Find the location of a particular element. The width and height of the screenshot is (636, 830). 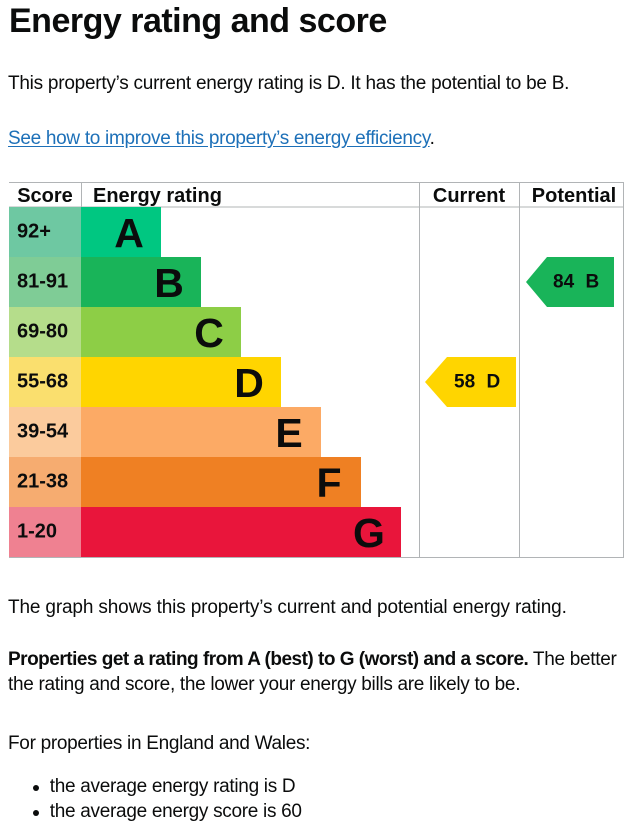

svg-text: E is located at coordinates (288, 433).